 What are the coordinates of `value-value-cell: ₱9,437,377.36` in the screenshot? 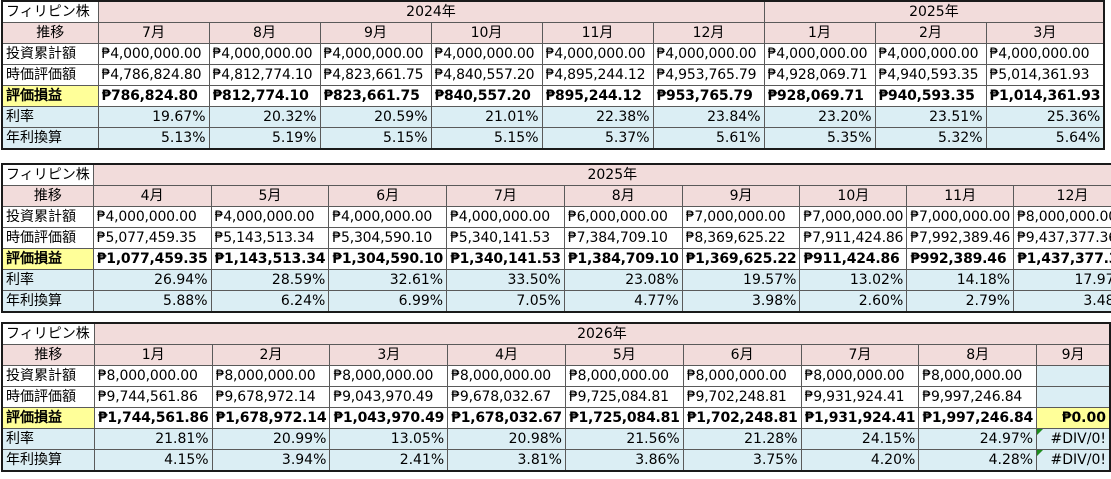 It's located at (1062, 238).